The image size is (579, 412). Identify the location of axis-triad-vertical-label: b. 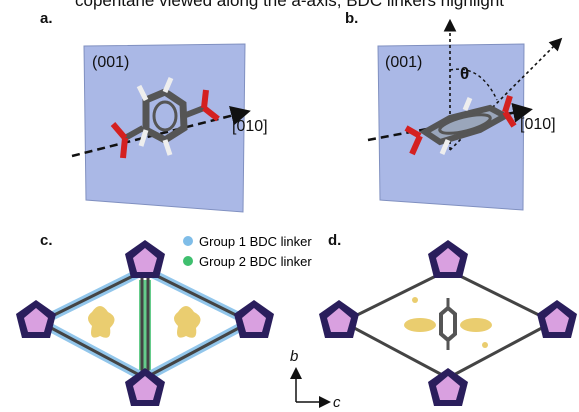
(294, 356).